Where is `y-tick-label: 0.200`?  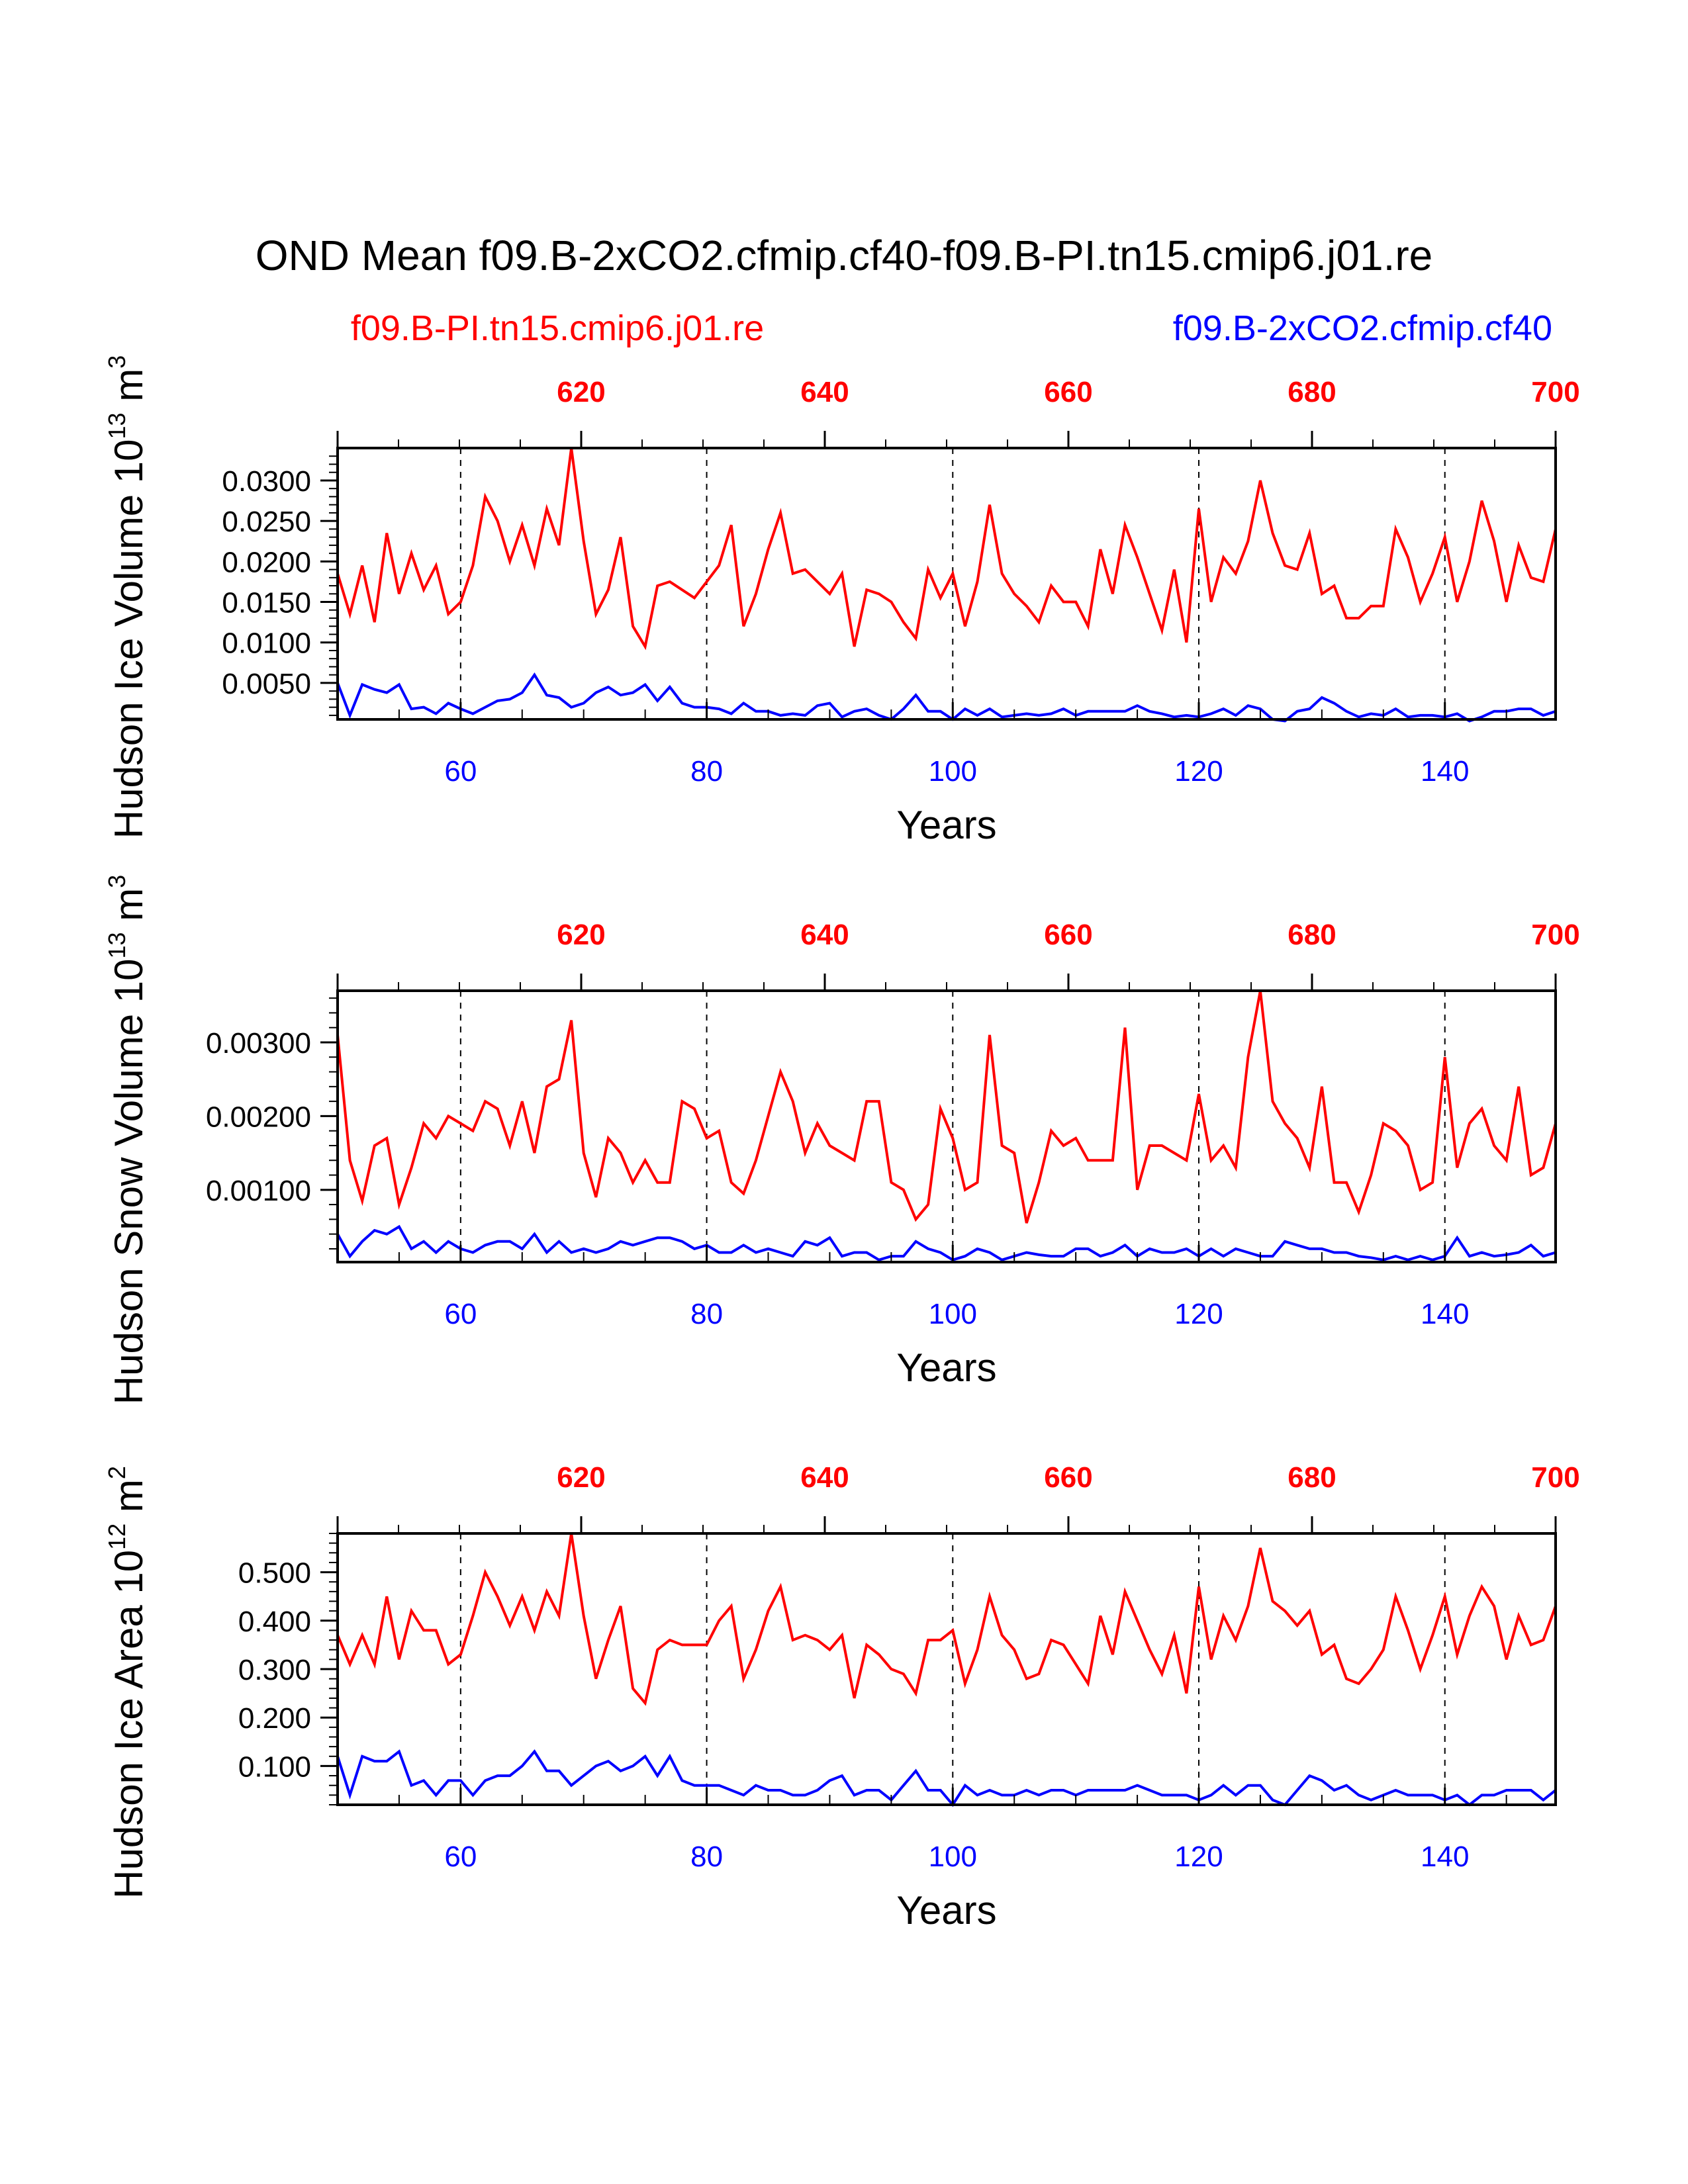
y-tick-label: 0.200 is located at coordinates (274, 1718).